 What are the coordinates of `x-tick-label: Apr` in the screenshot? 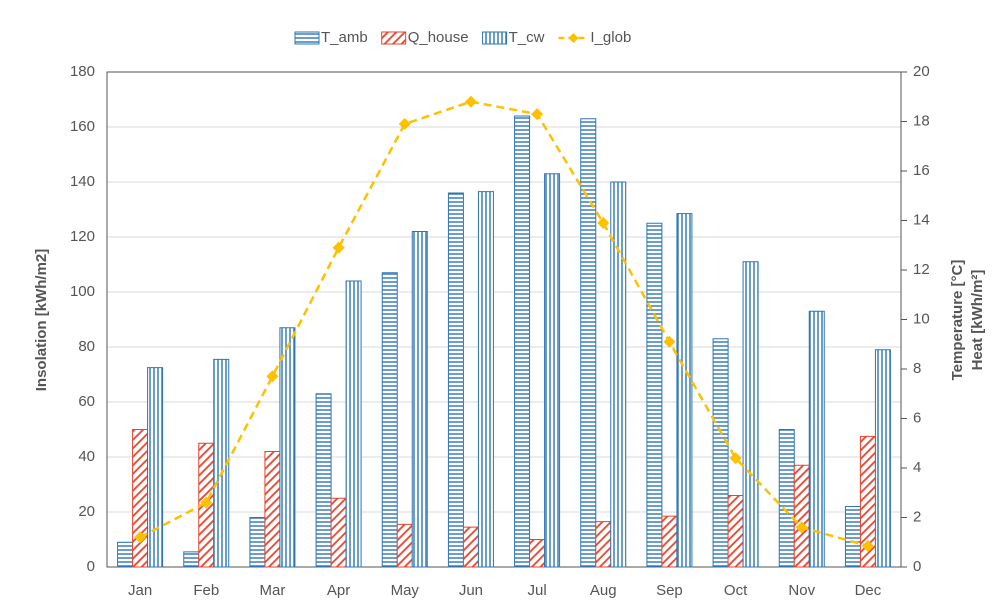 It's located at (338, 590).